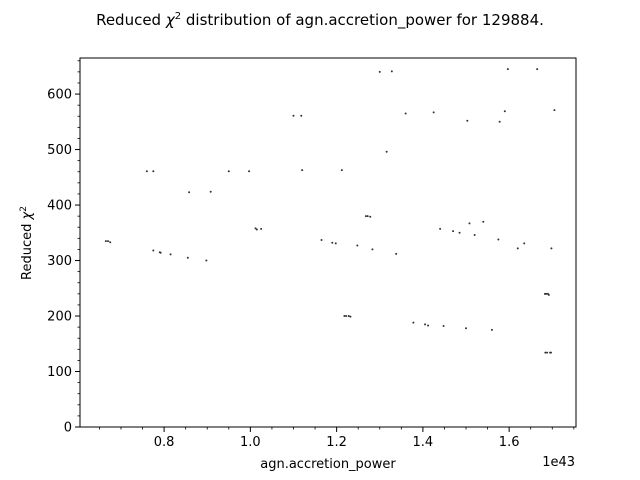 This screenshot has height=480, width=640. I want to click on y-tick-label: 300, so click(59, 261).